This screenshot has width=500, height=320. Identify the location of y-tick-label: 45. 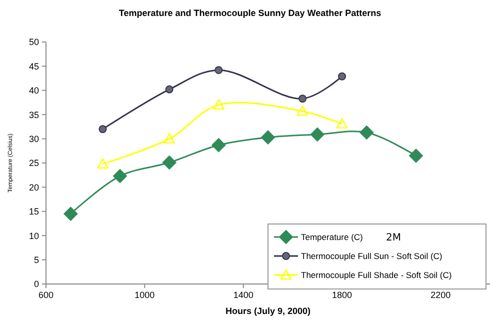
(33, 66).